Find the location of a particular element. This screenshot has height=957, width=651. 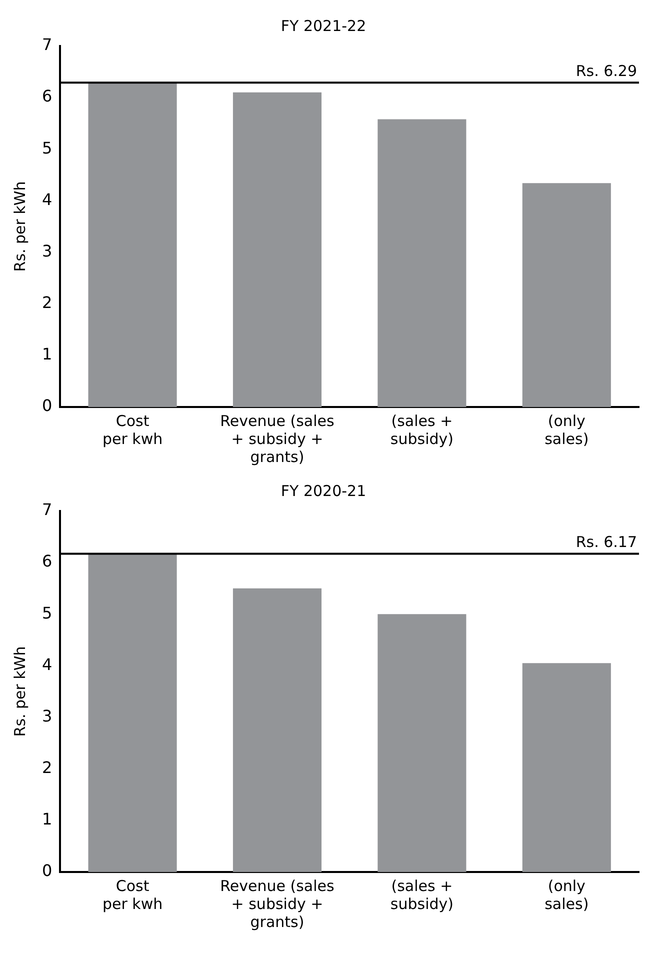

ref-line-label: Rs. 6.17 is located at coordinates (606, 542).